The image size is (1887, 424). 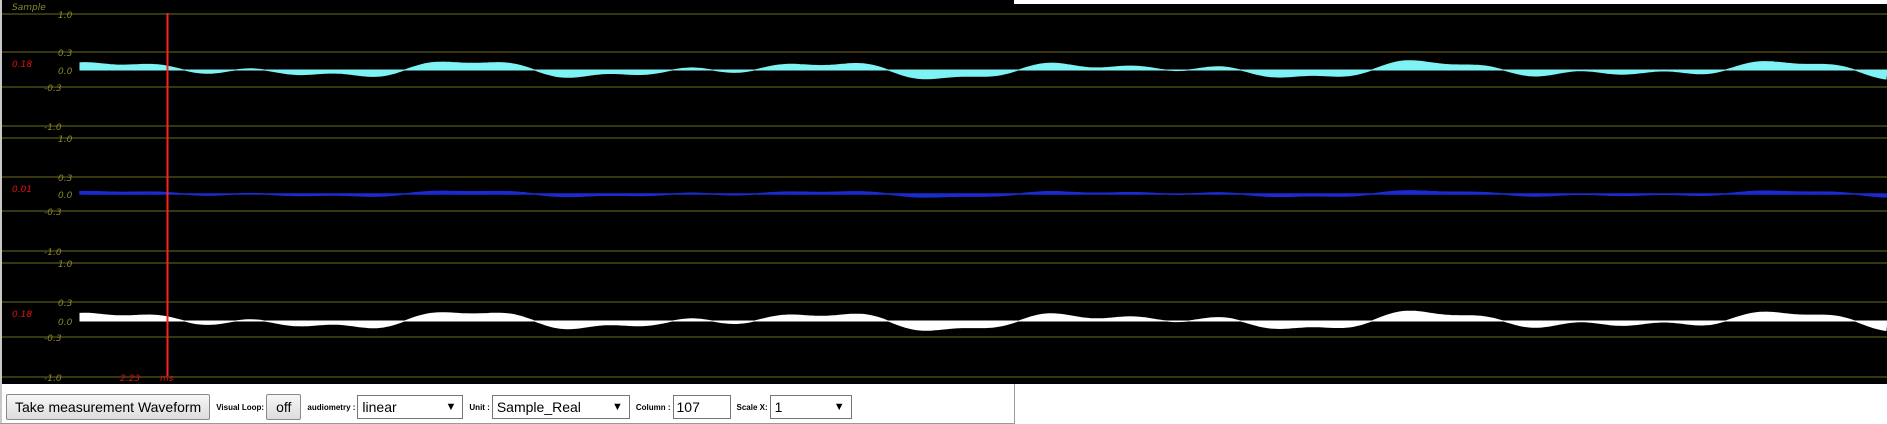 I want to click on scale-x-label: Scale X:, so click(x=752, y=407).